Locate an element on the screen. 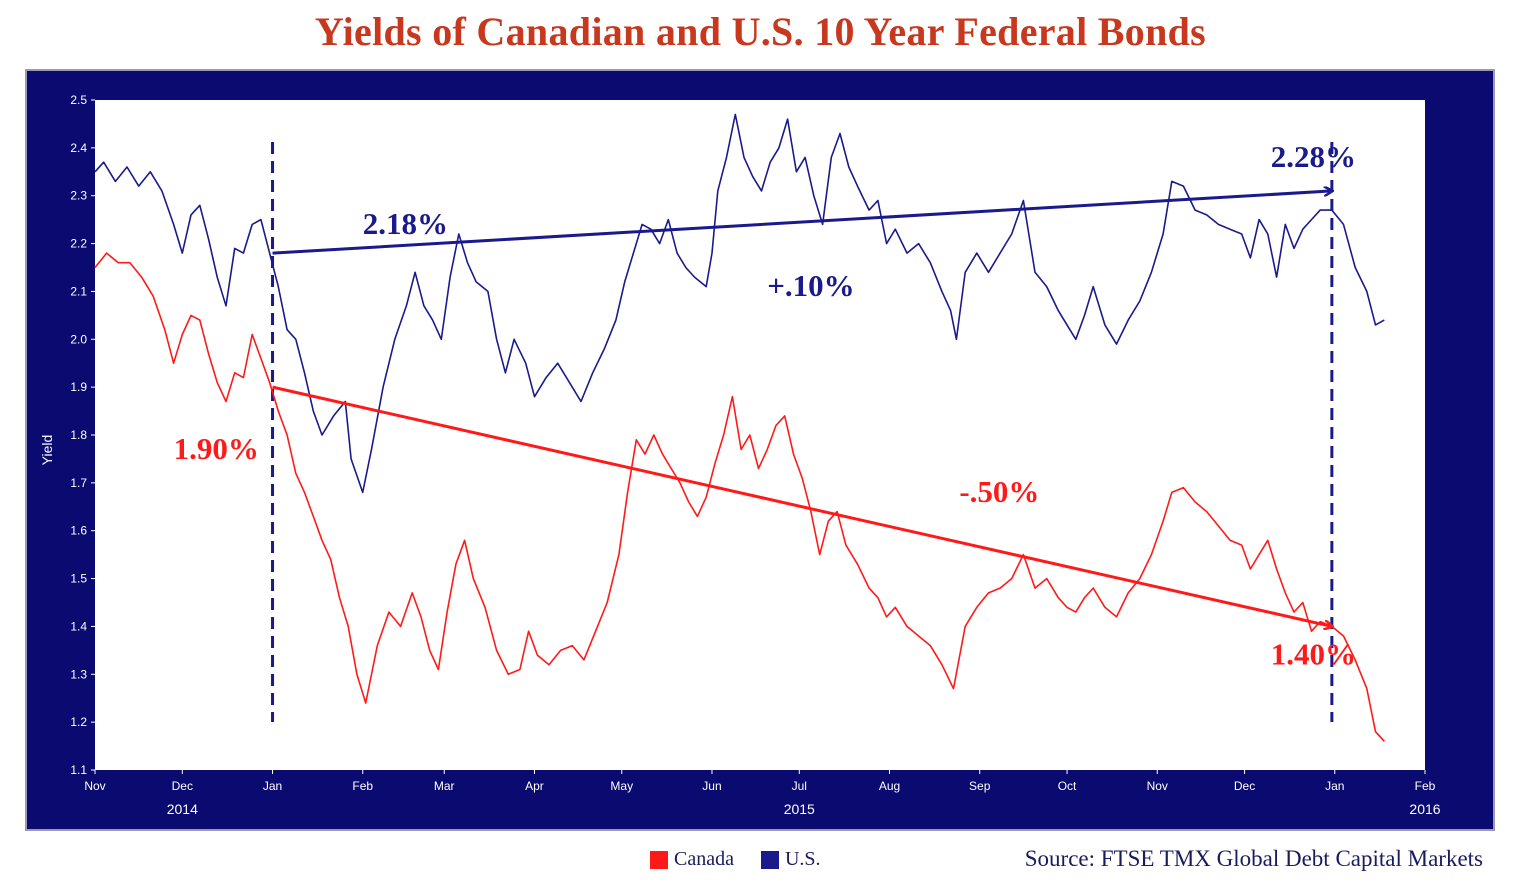 This screenshot has height=880, width=1521. legend-item-canada: Canada is located at coordinates (692, 859).